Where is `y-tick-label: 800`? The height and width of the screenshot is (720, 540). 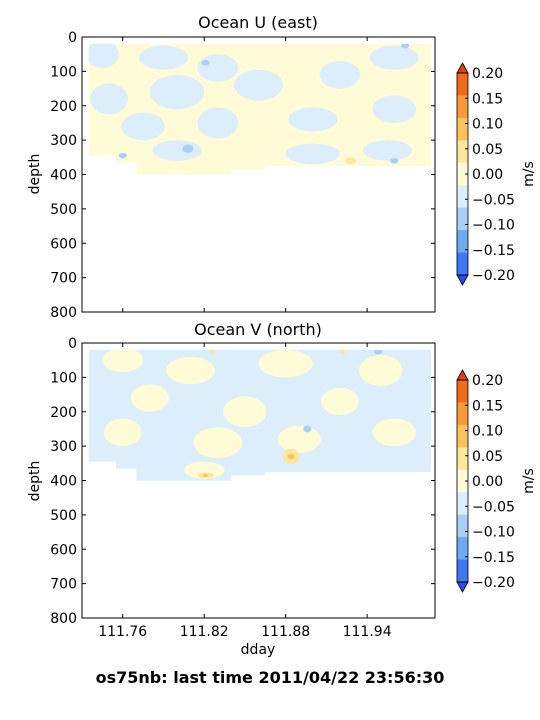
y-tick-label: 800 is located at coordinates (63, 313).